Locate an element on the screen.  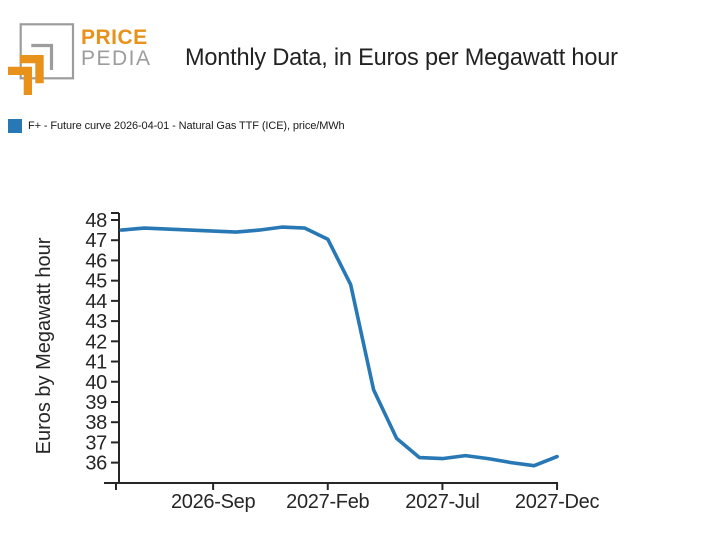
svg-text: 39 is located at coordinates (96, 403).